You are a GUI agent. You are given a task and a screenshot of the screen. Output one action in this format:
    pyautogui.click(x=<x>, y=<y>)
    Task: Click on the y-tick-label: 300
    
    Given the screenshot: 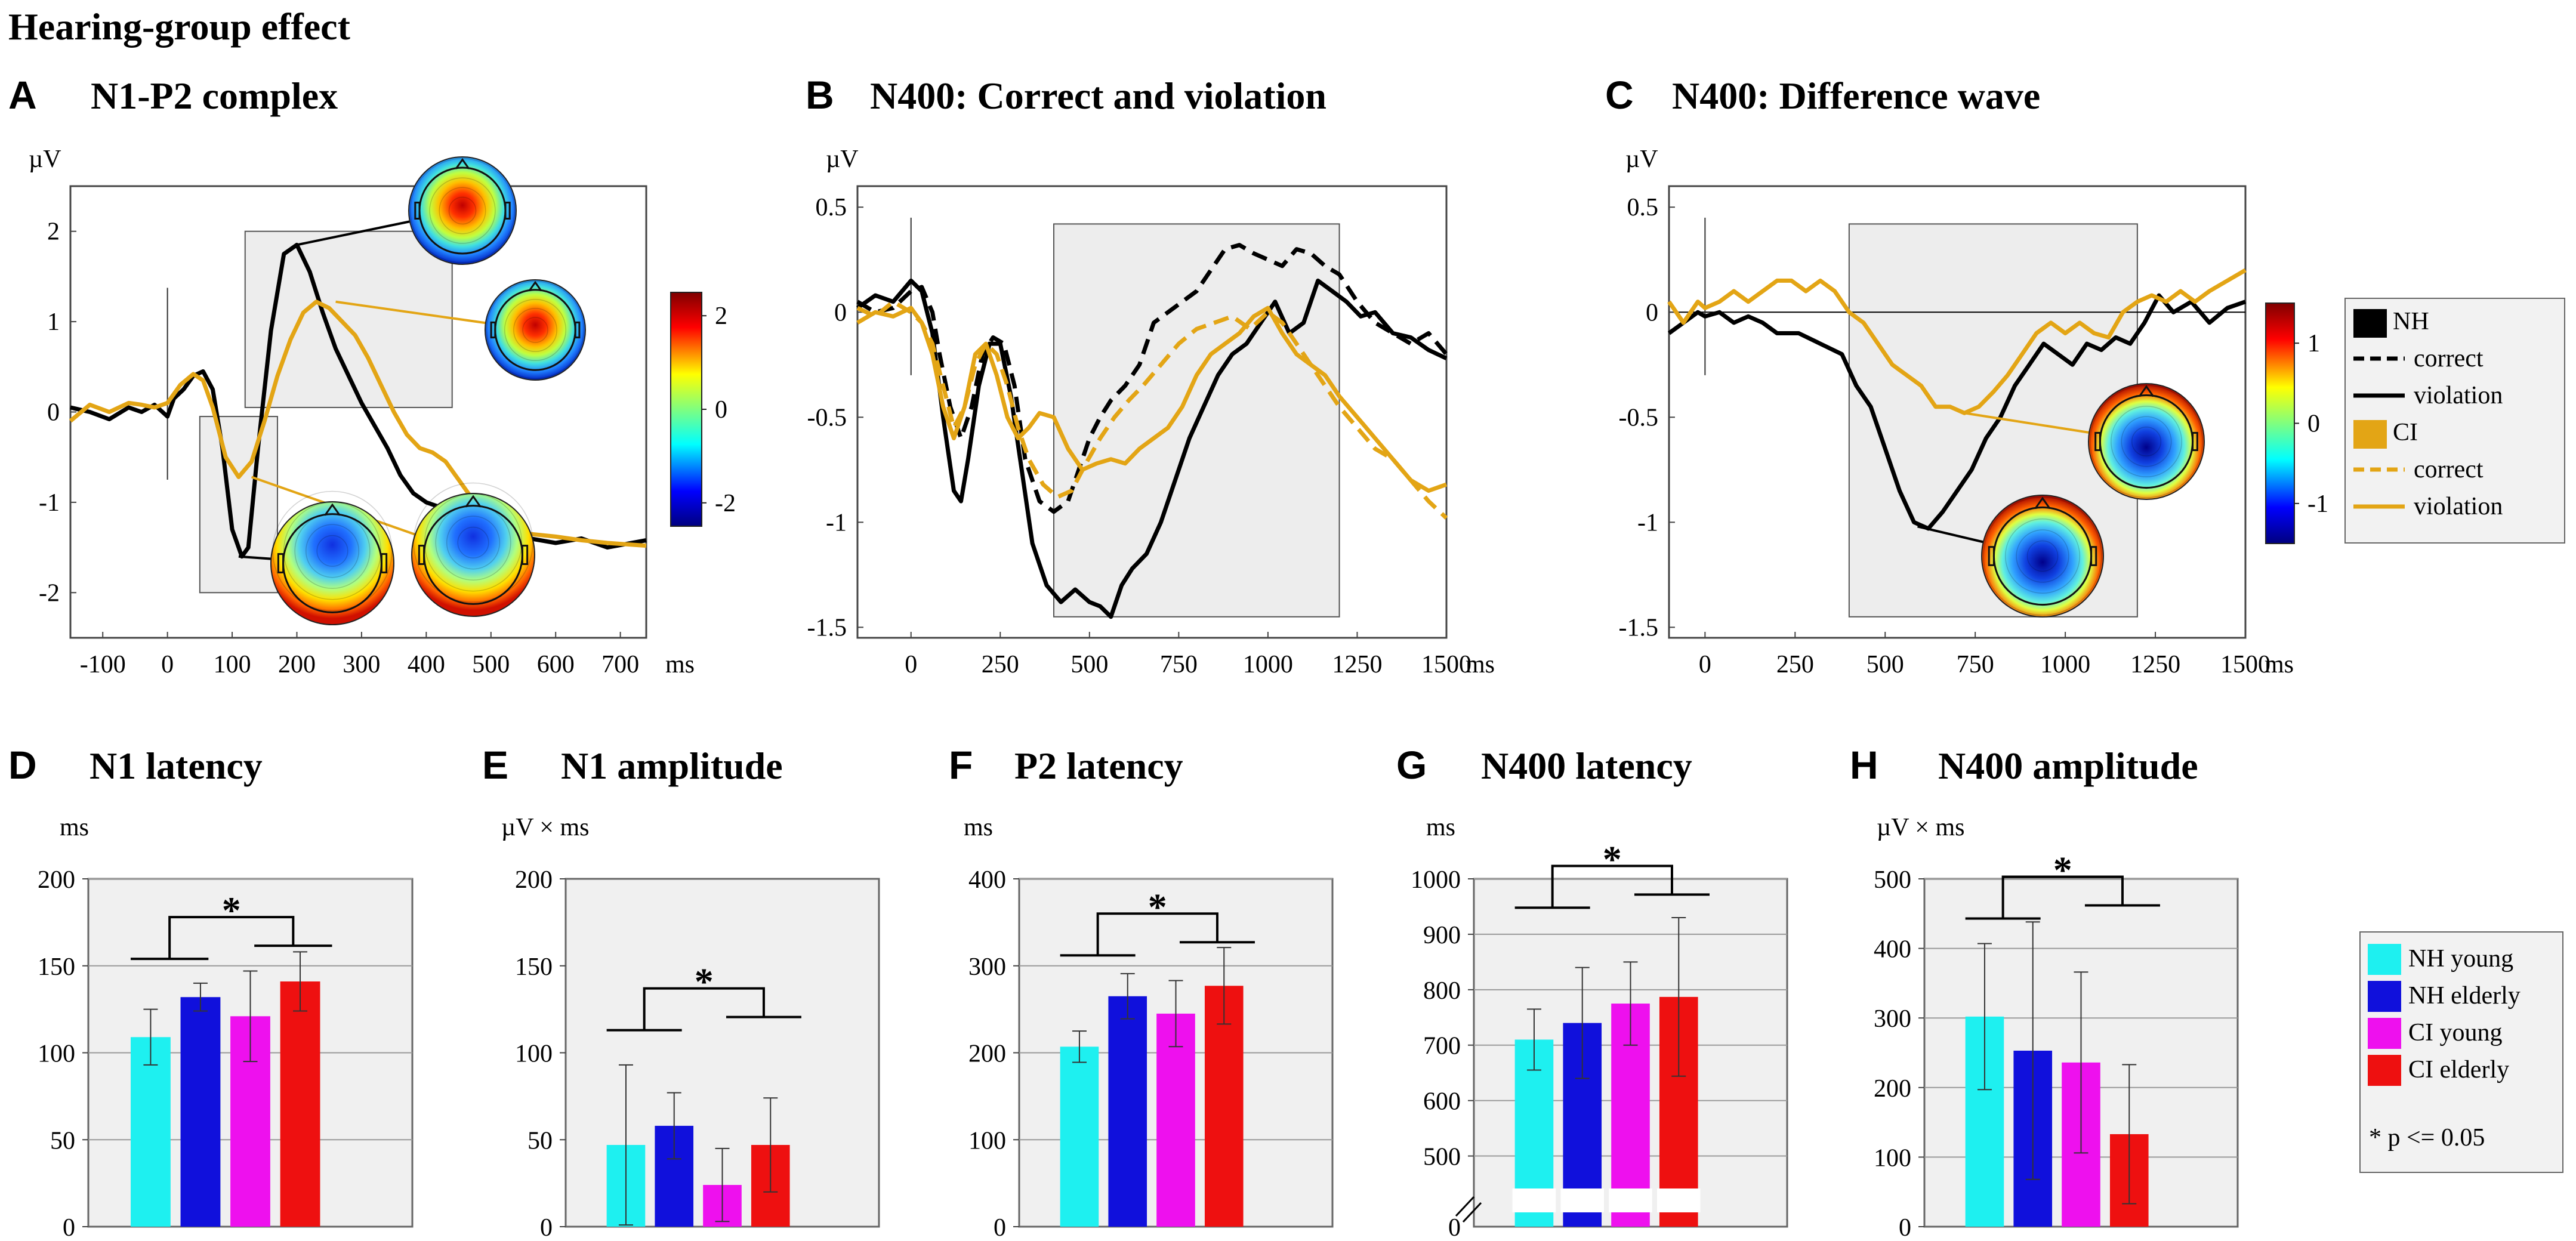 What is the action you would take?
    pyautogui.click(x=1893, y=1019)
    